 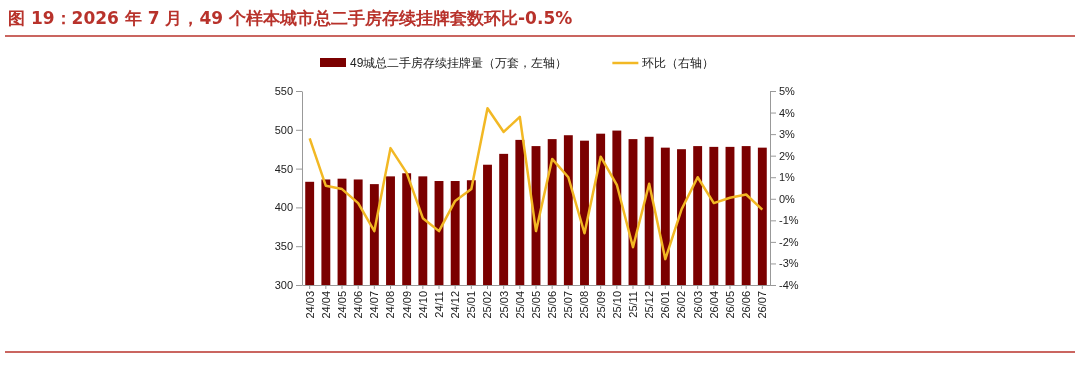 What do you see at coordinates (746, 305) in the screenshot?
I see `x-tick-label: 26/06` at bounding box center [746, 305].